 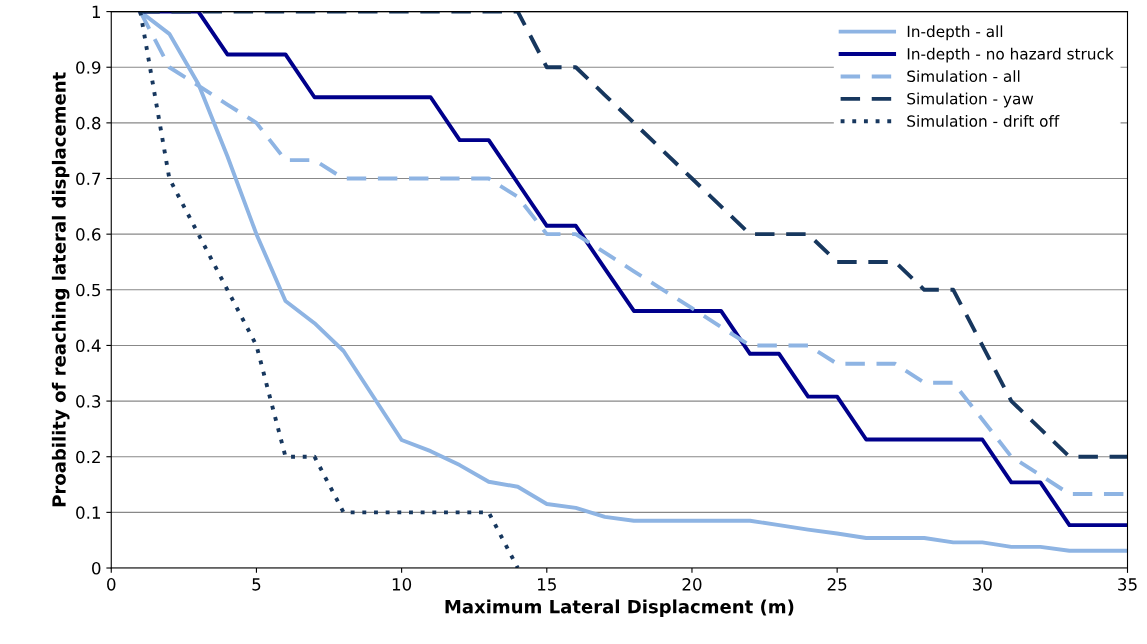 What do you see at coordinates (88, 401) in the screenshot?
I see `y-tick-label: 0.3` at bounding box center [88, 401].